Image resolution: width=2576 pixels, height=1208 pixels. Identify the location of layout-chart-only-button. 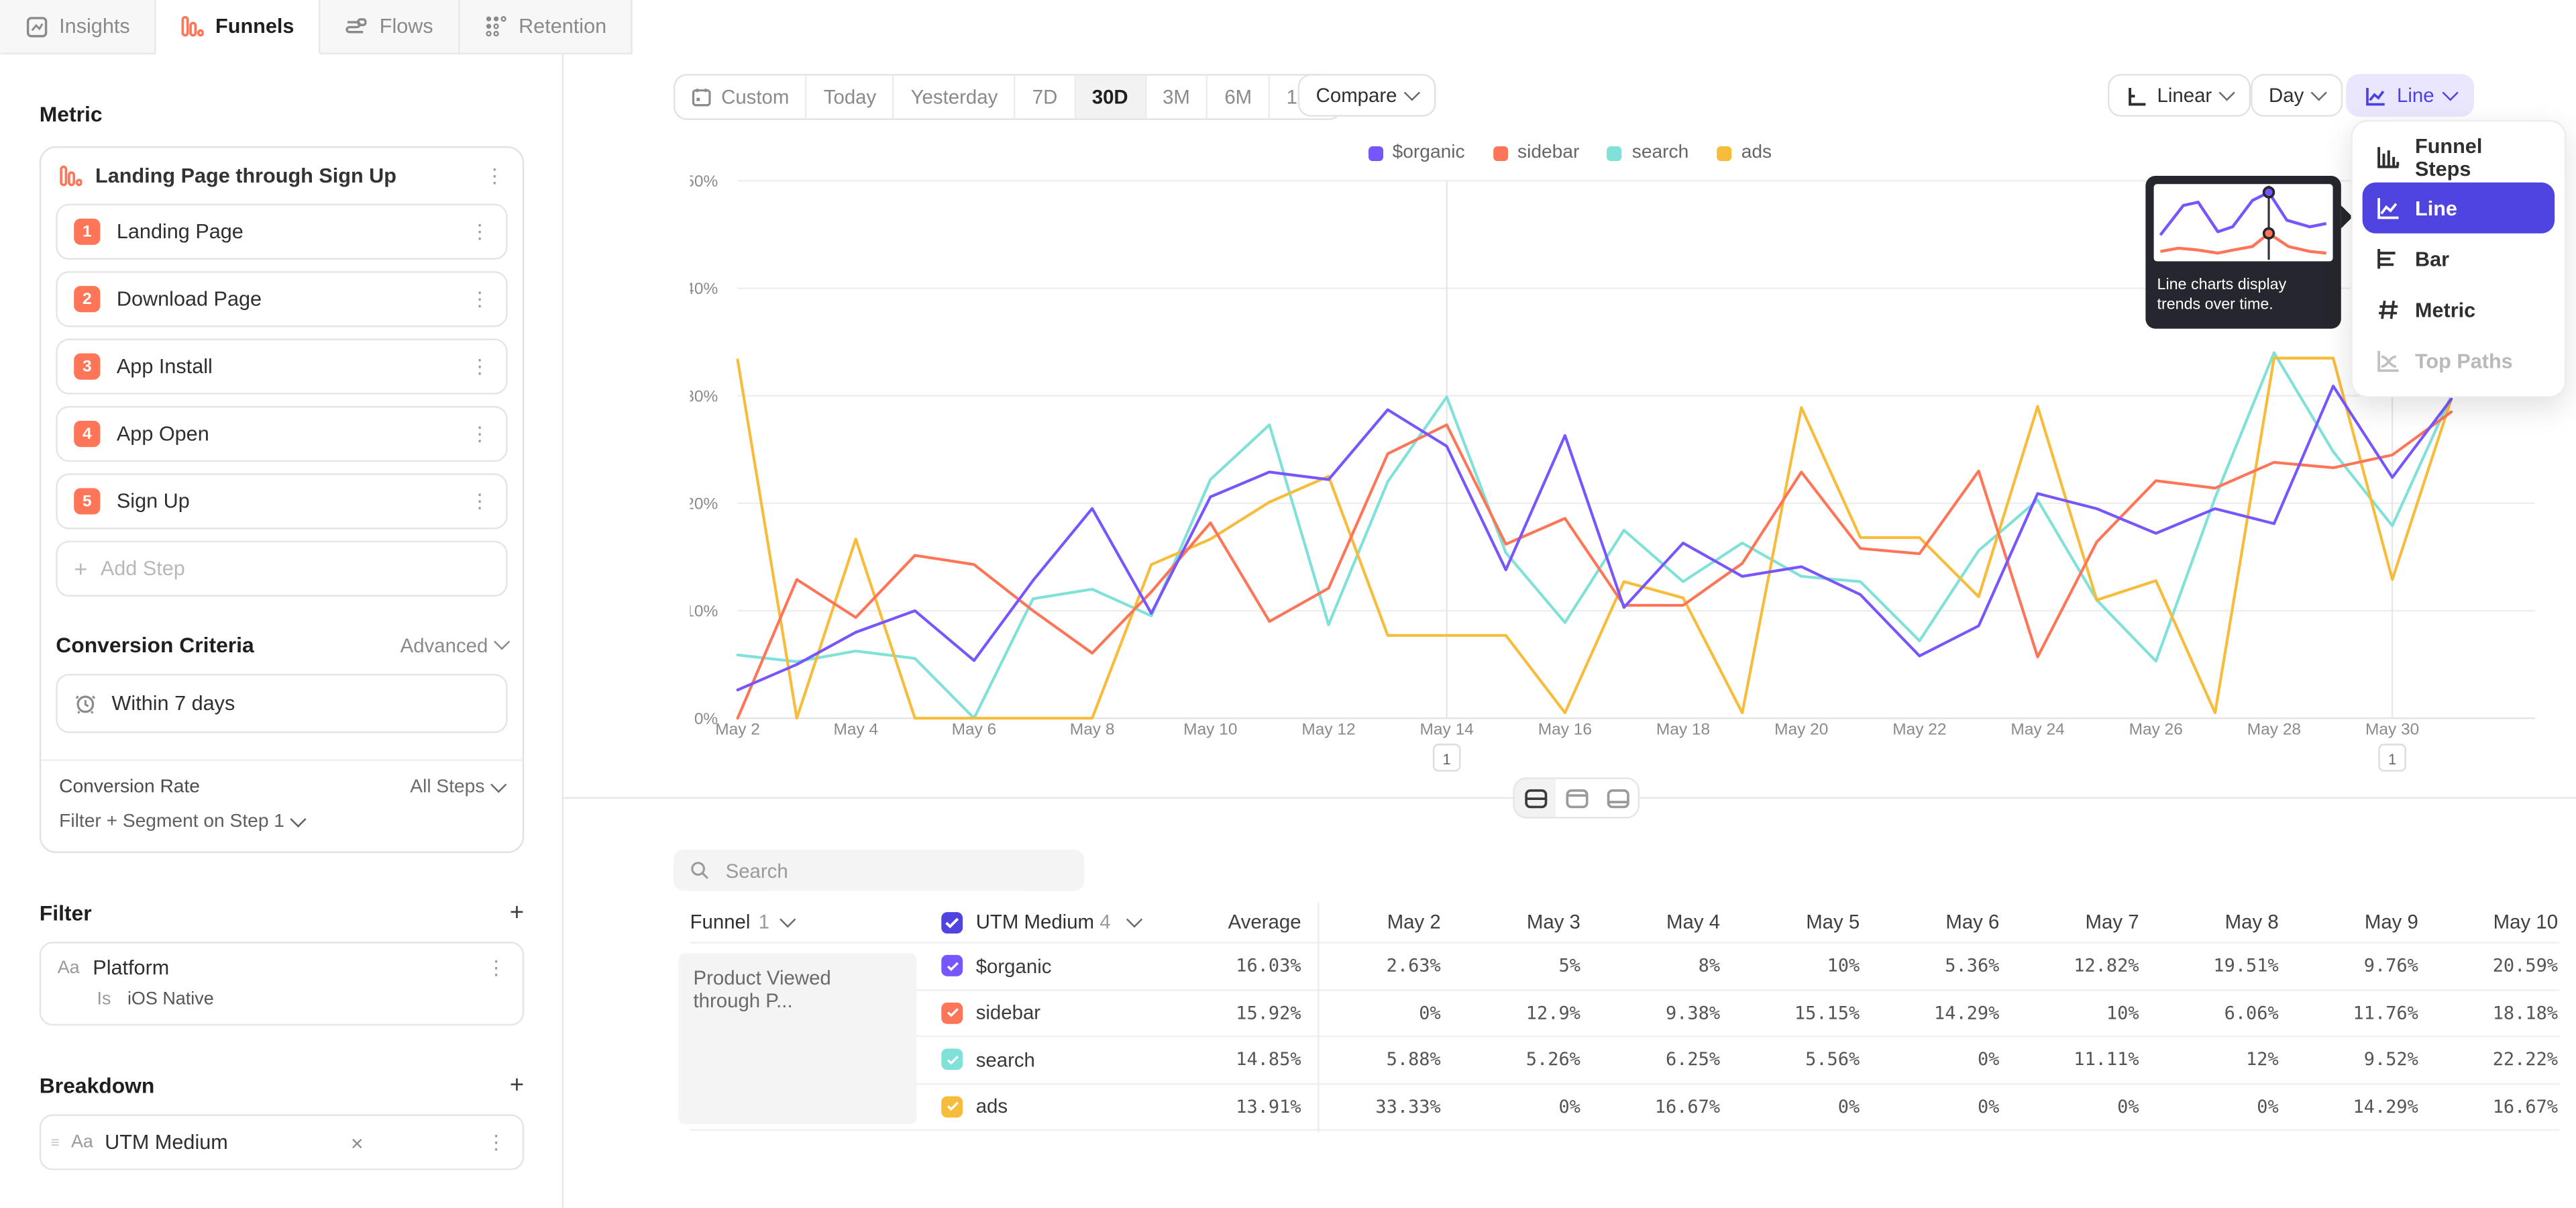
(1576, 797).